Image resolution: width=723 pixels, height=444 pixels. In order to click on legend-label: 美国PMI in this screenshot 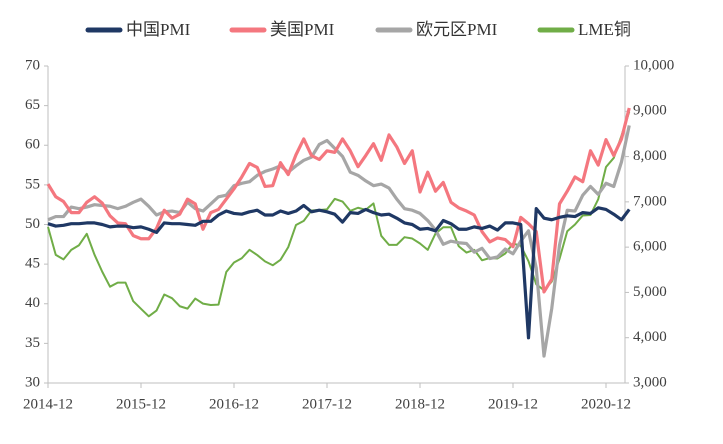, I will do `click(302, 29)`.